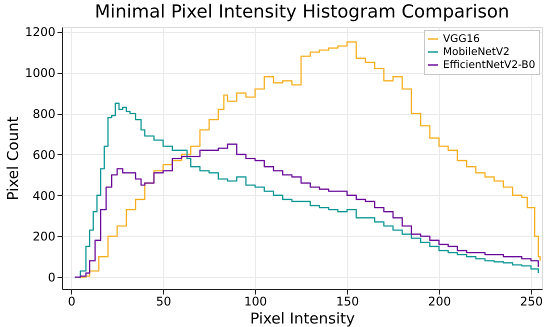 Image resolution: width=550 pixels, height=327 pixels. Describe the element at coordinates (52, 277) in the screenshot. I see `y-tick-label: 0` at that location.